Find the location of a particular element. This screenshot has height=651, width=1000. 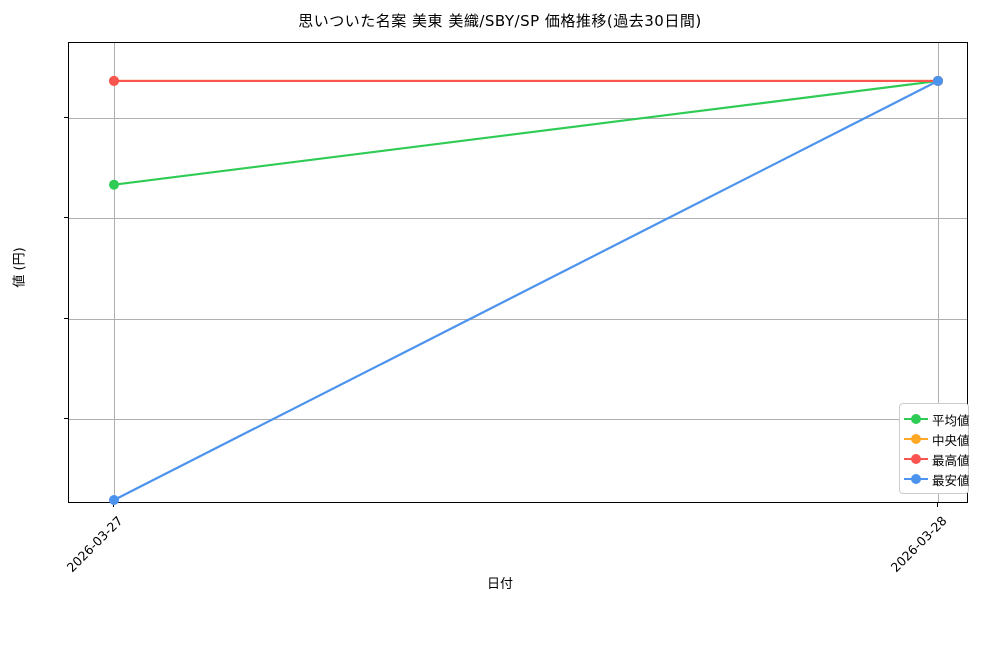

chart-legend: 平均値 中央値 最高値 最安値 is located at coordinates (934, 448).